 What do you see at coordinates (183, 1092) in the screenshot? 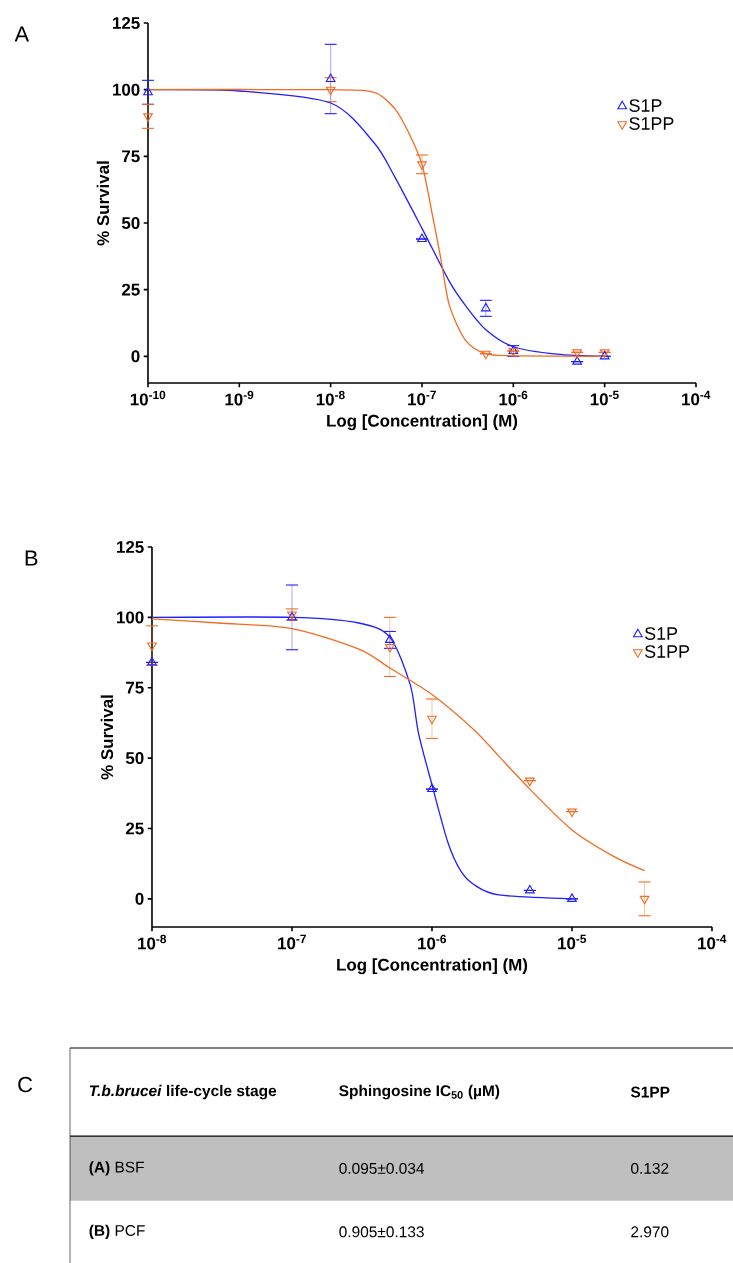
I see `text: T.b.brucei life-cycle stage` at bounding box center [183, 1092].